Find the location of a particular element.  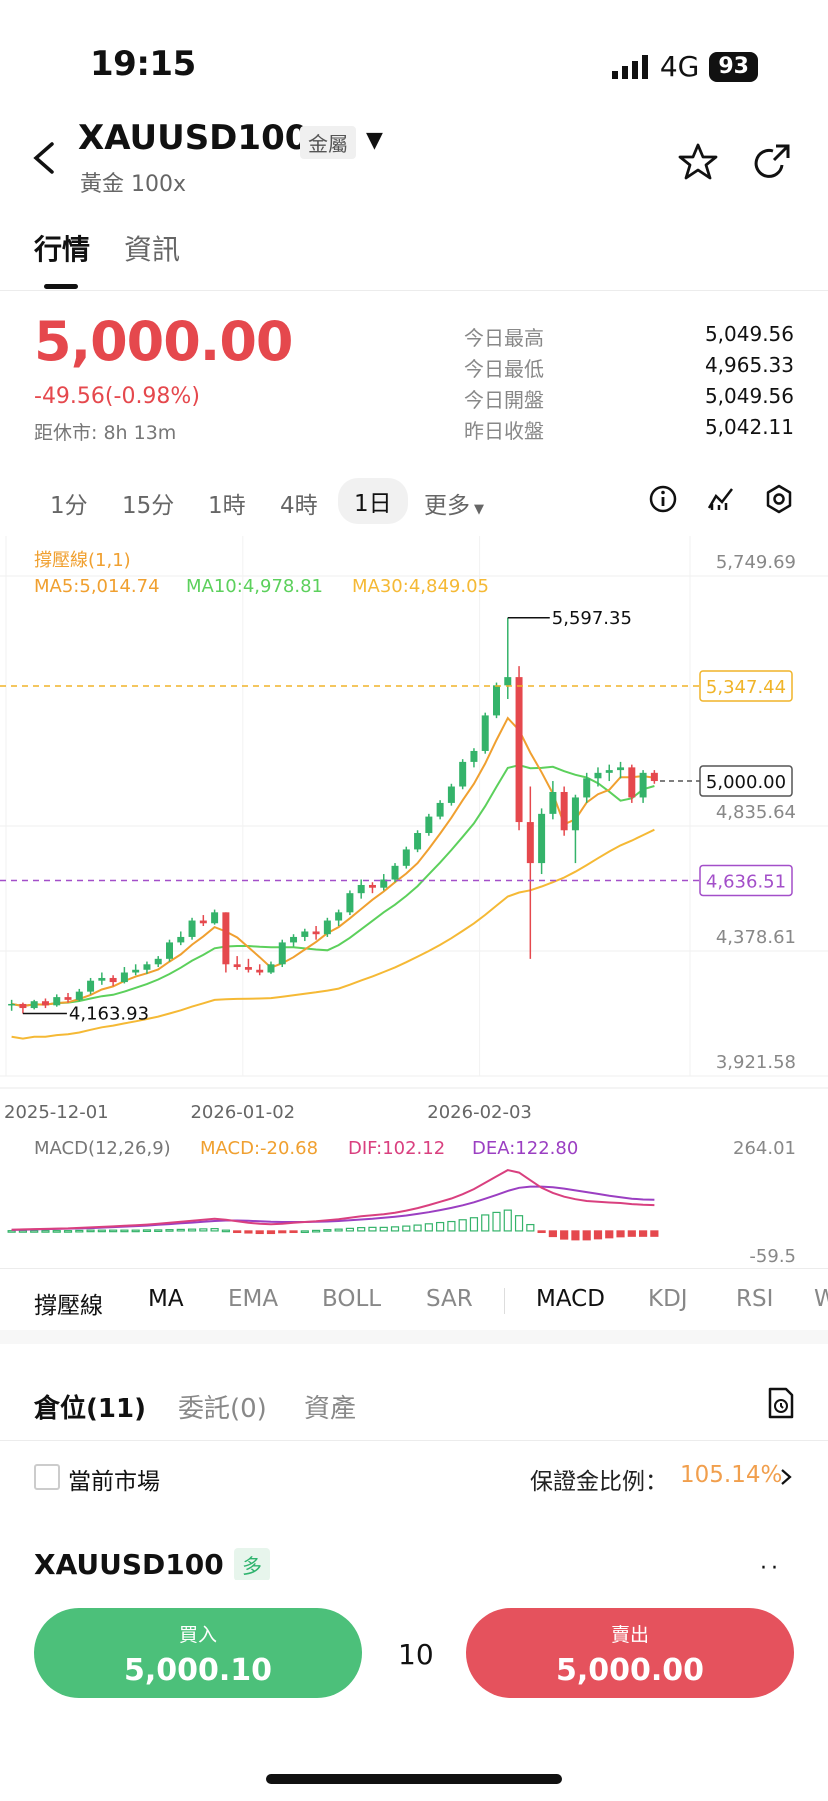

interval-4h: 4時 is located at coordinates (299, 506).